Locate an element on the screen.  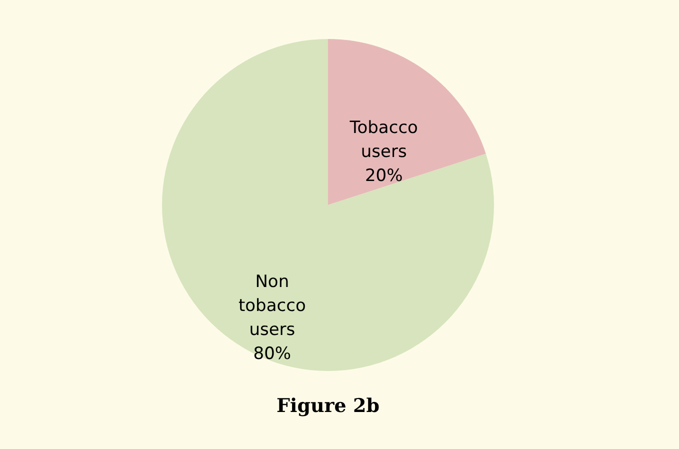
slice-label: Non tobacco users is located at coordinates (272, 306).